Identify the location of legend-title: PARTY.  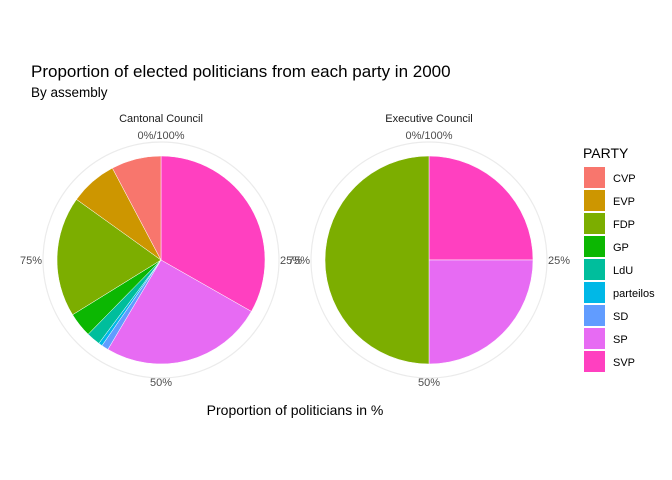
(606, 153).